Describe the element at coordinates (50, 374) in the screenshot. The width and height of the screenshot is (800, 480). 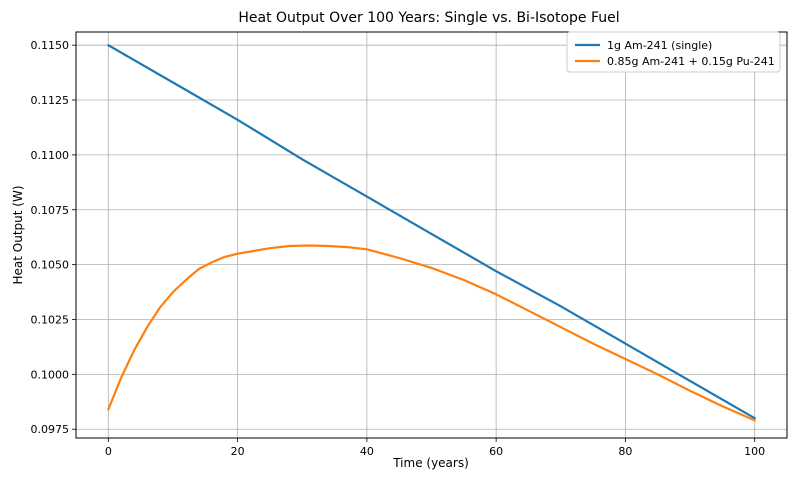
I see `y-tick-label: 0.1000` at that location.